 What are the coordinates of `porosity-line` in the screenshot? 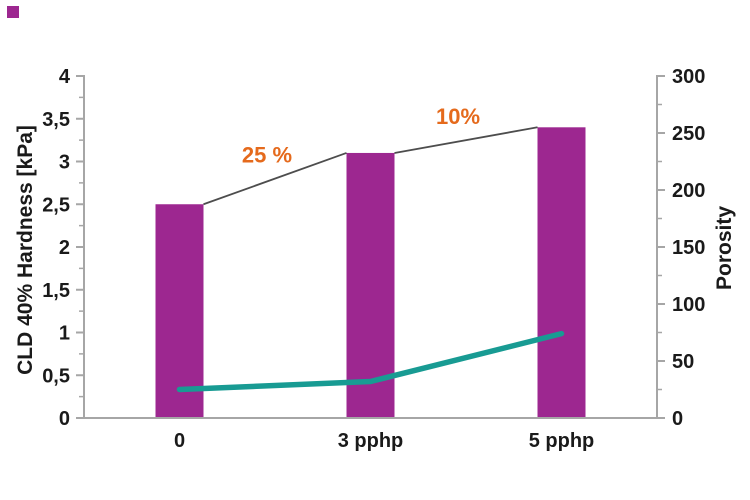 It's located at (370, 361).